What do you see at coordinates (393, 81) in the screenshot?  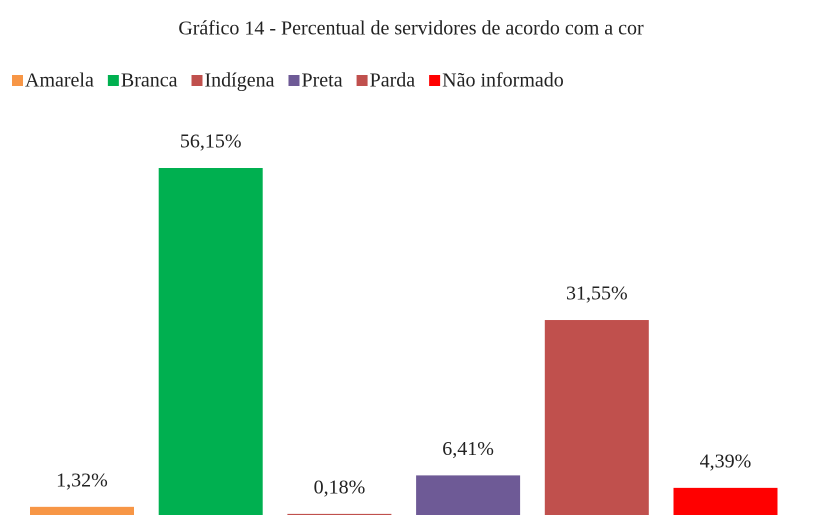 I see `legend-label: Parda` at bounding box center [393, 81].